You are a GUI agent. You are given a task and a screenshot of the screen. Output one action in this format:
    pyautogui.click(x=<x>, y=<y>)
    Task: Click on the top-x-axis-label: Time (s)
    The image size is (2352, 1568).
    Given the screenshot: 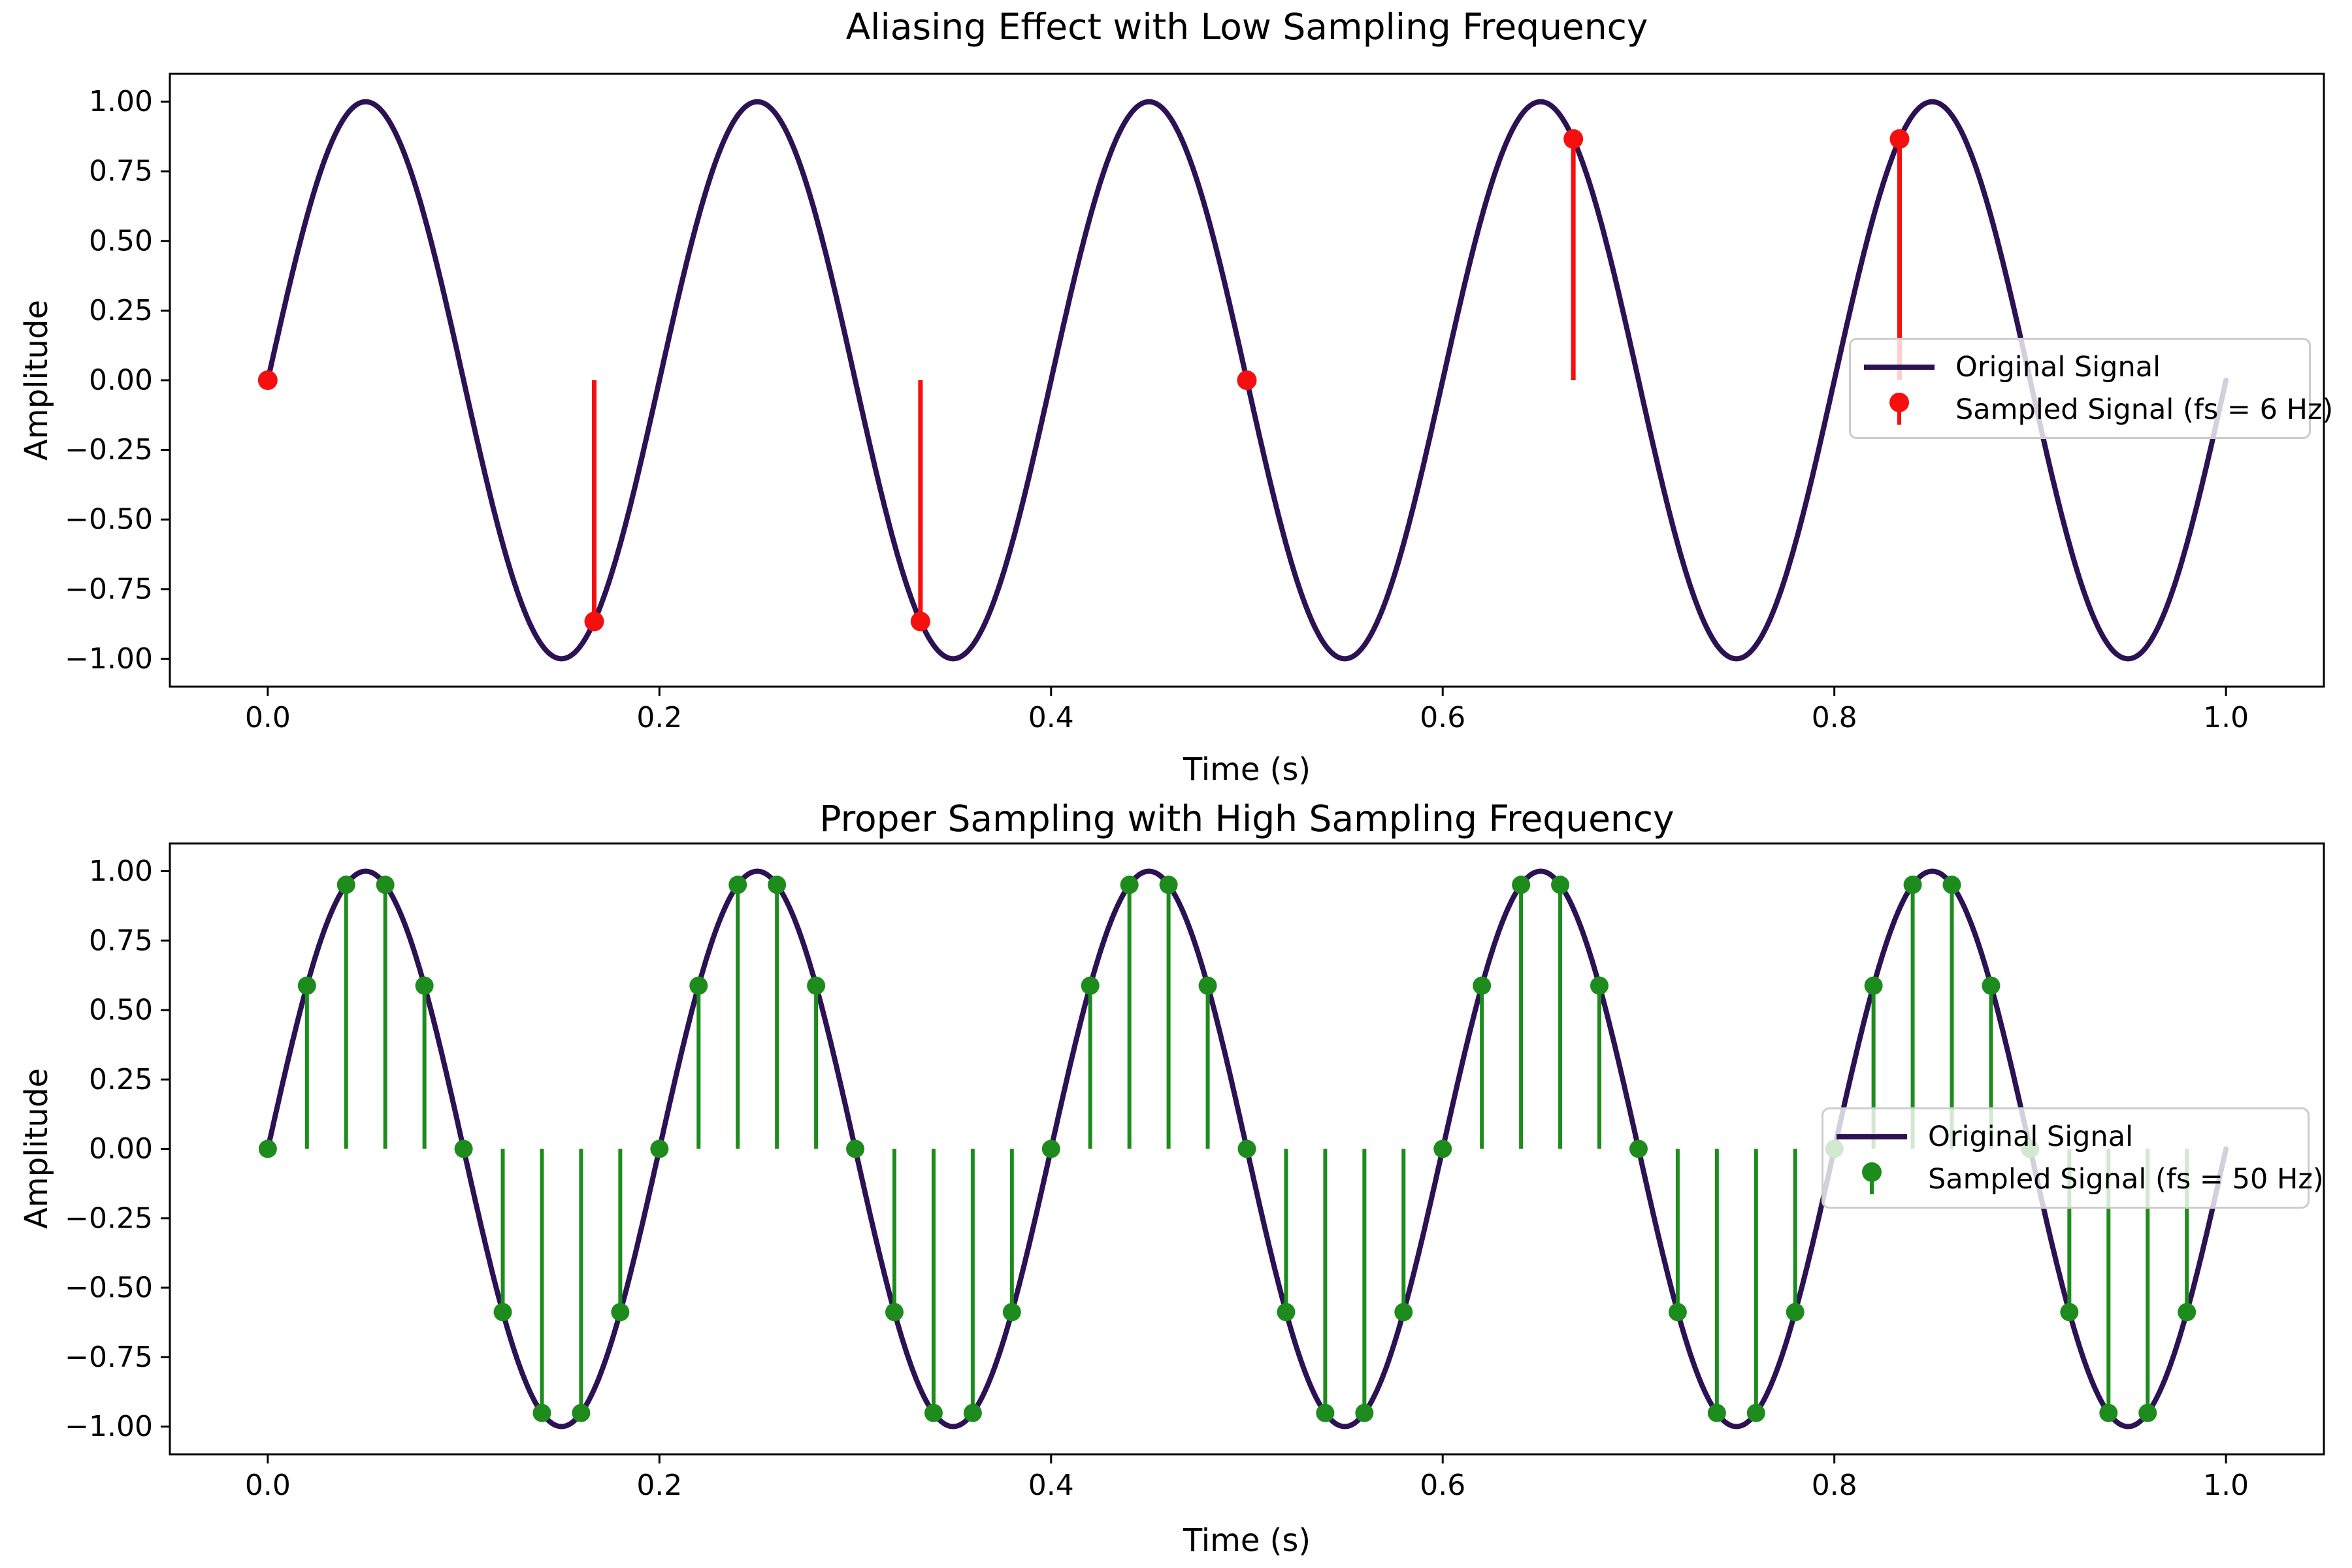 What is the action you would take?
    pyautogui.click(x=1247, y=769)
    